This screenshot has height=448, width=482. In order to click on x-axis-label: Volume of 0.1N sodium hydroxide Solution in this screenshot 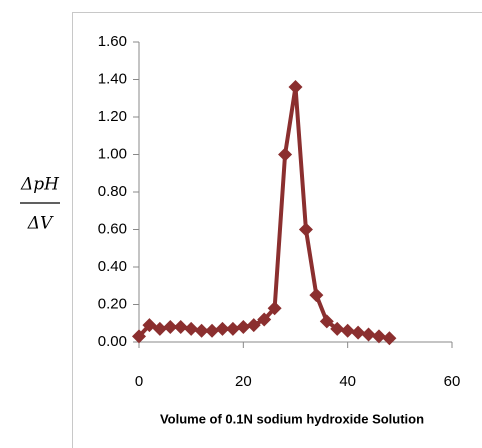, I will do `click(292, 418)`.